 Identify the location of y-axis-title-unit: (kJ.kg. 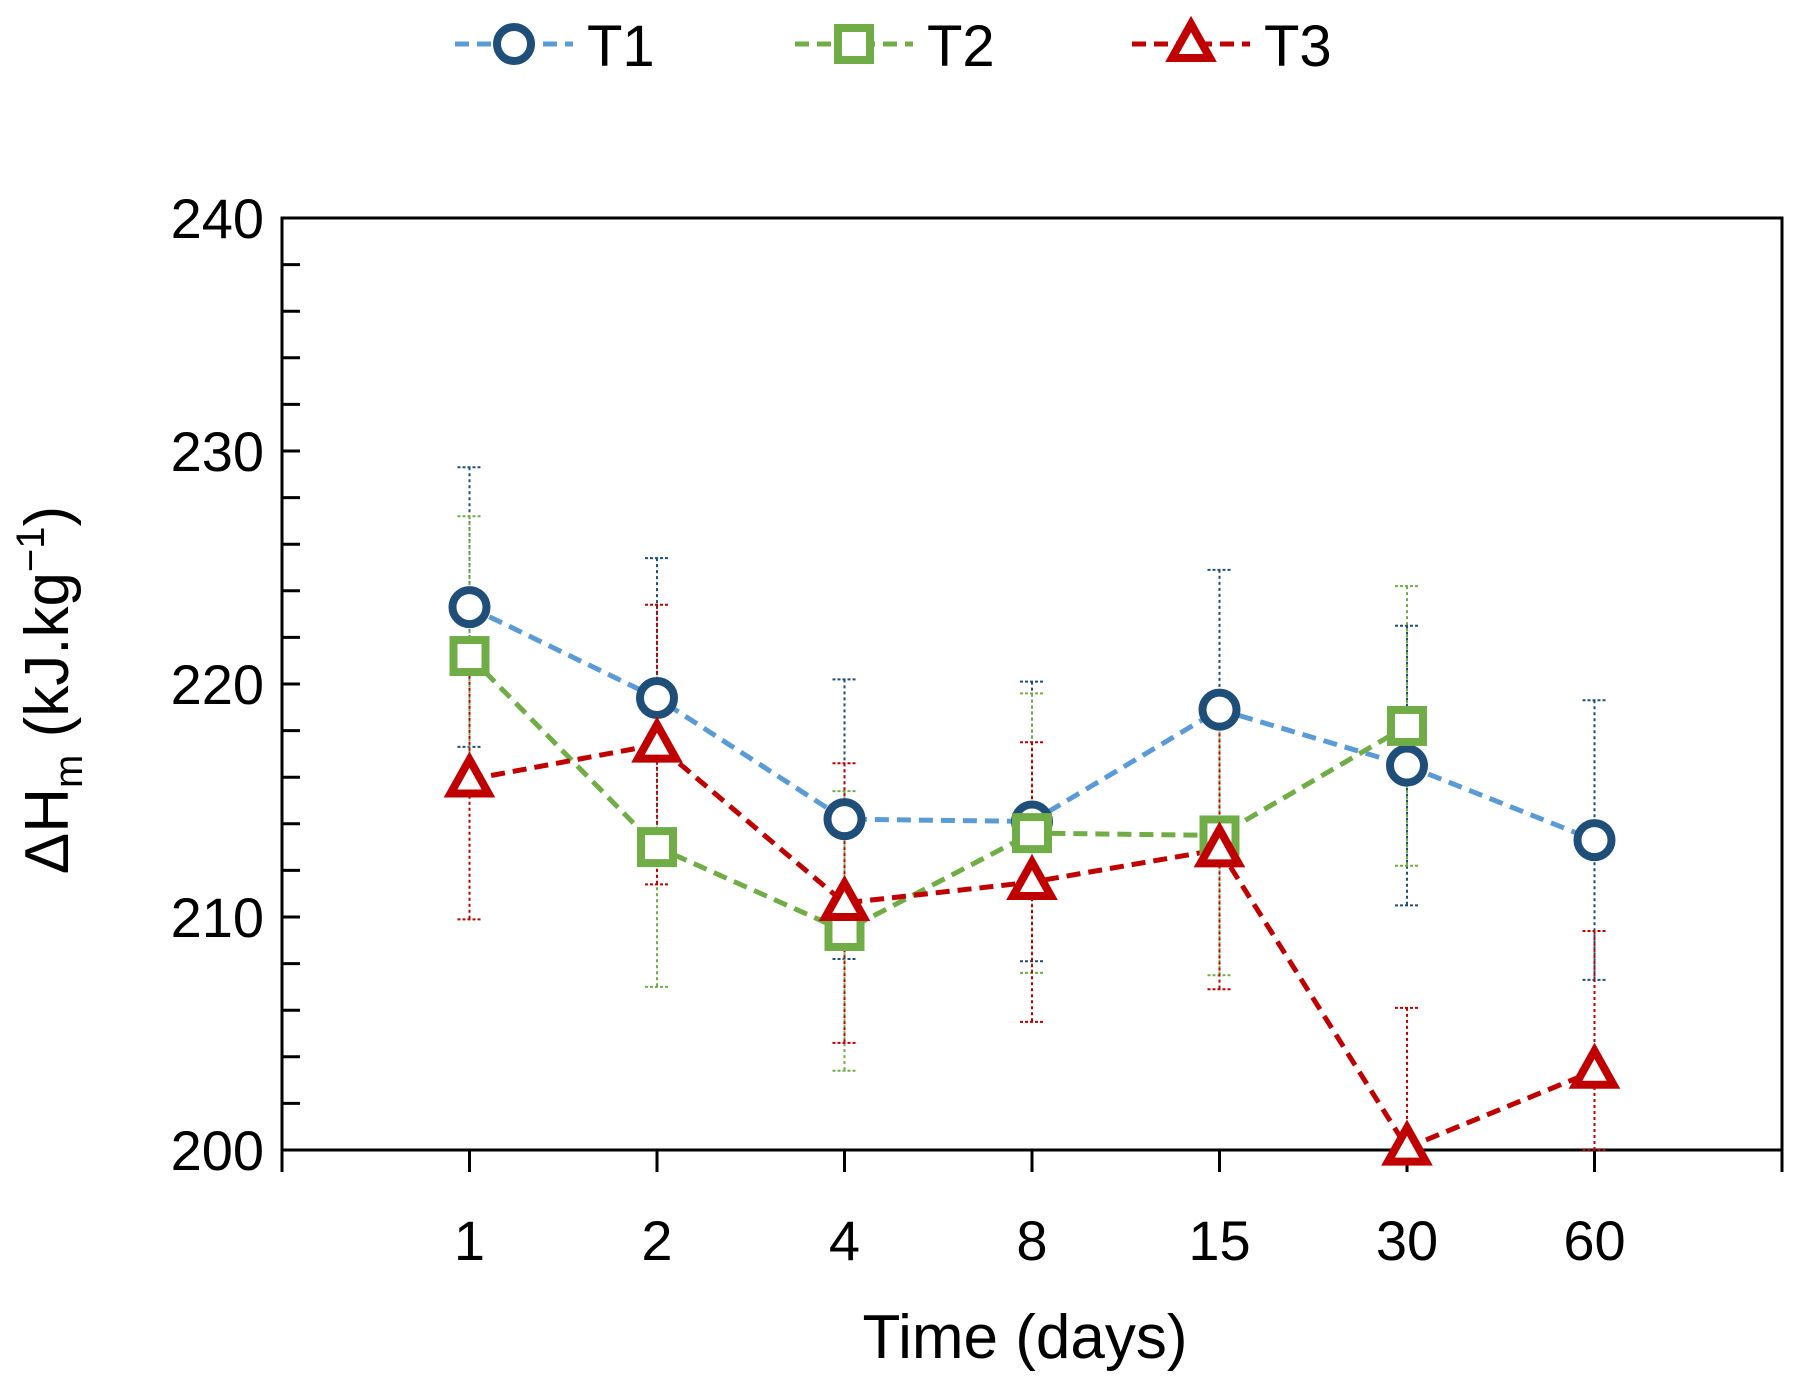
(47, 663).